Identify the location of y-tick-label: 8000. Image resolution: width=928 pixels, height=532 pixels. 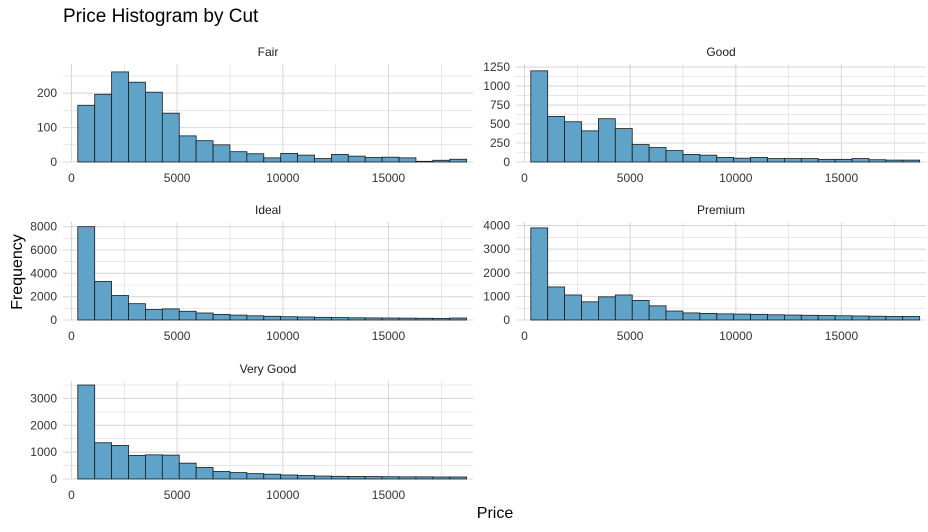
(43, 227).